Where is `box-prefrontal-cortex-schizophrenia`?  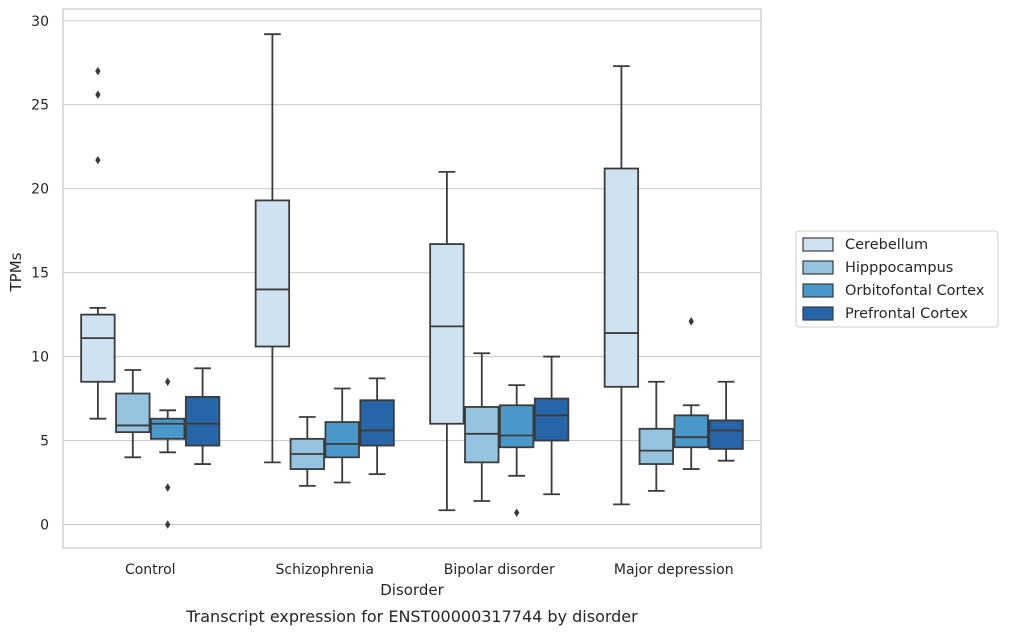
box-prefrontal-cortex-schizophrenia is located at coordinates (377, 426).